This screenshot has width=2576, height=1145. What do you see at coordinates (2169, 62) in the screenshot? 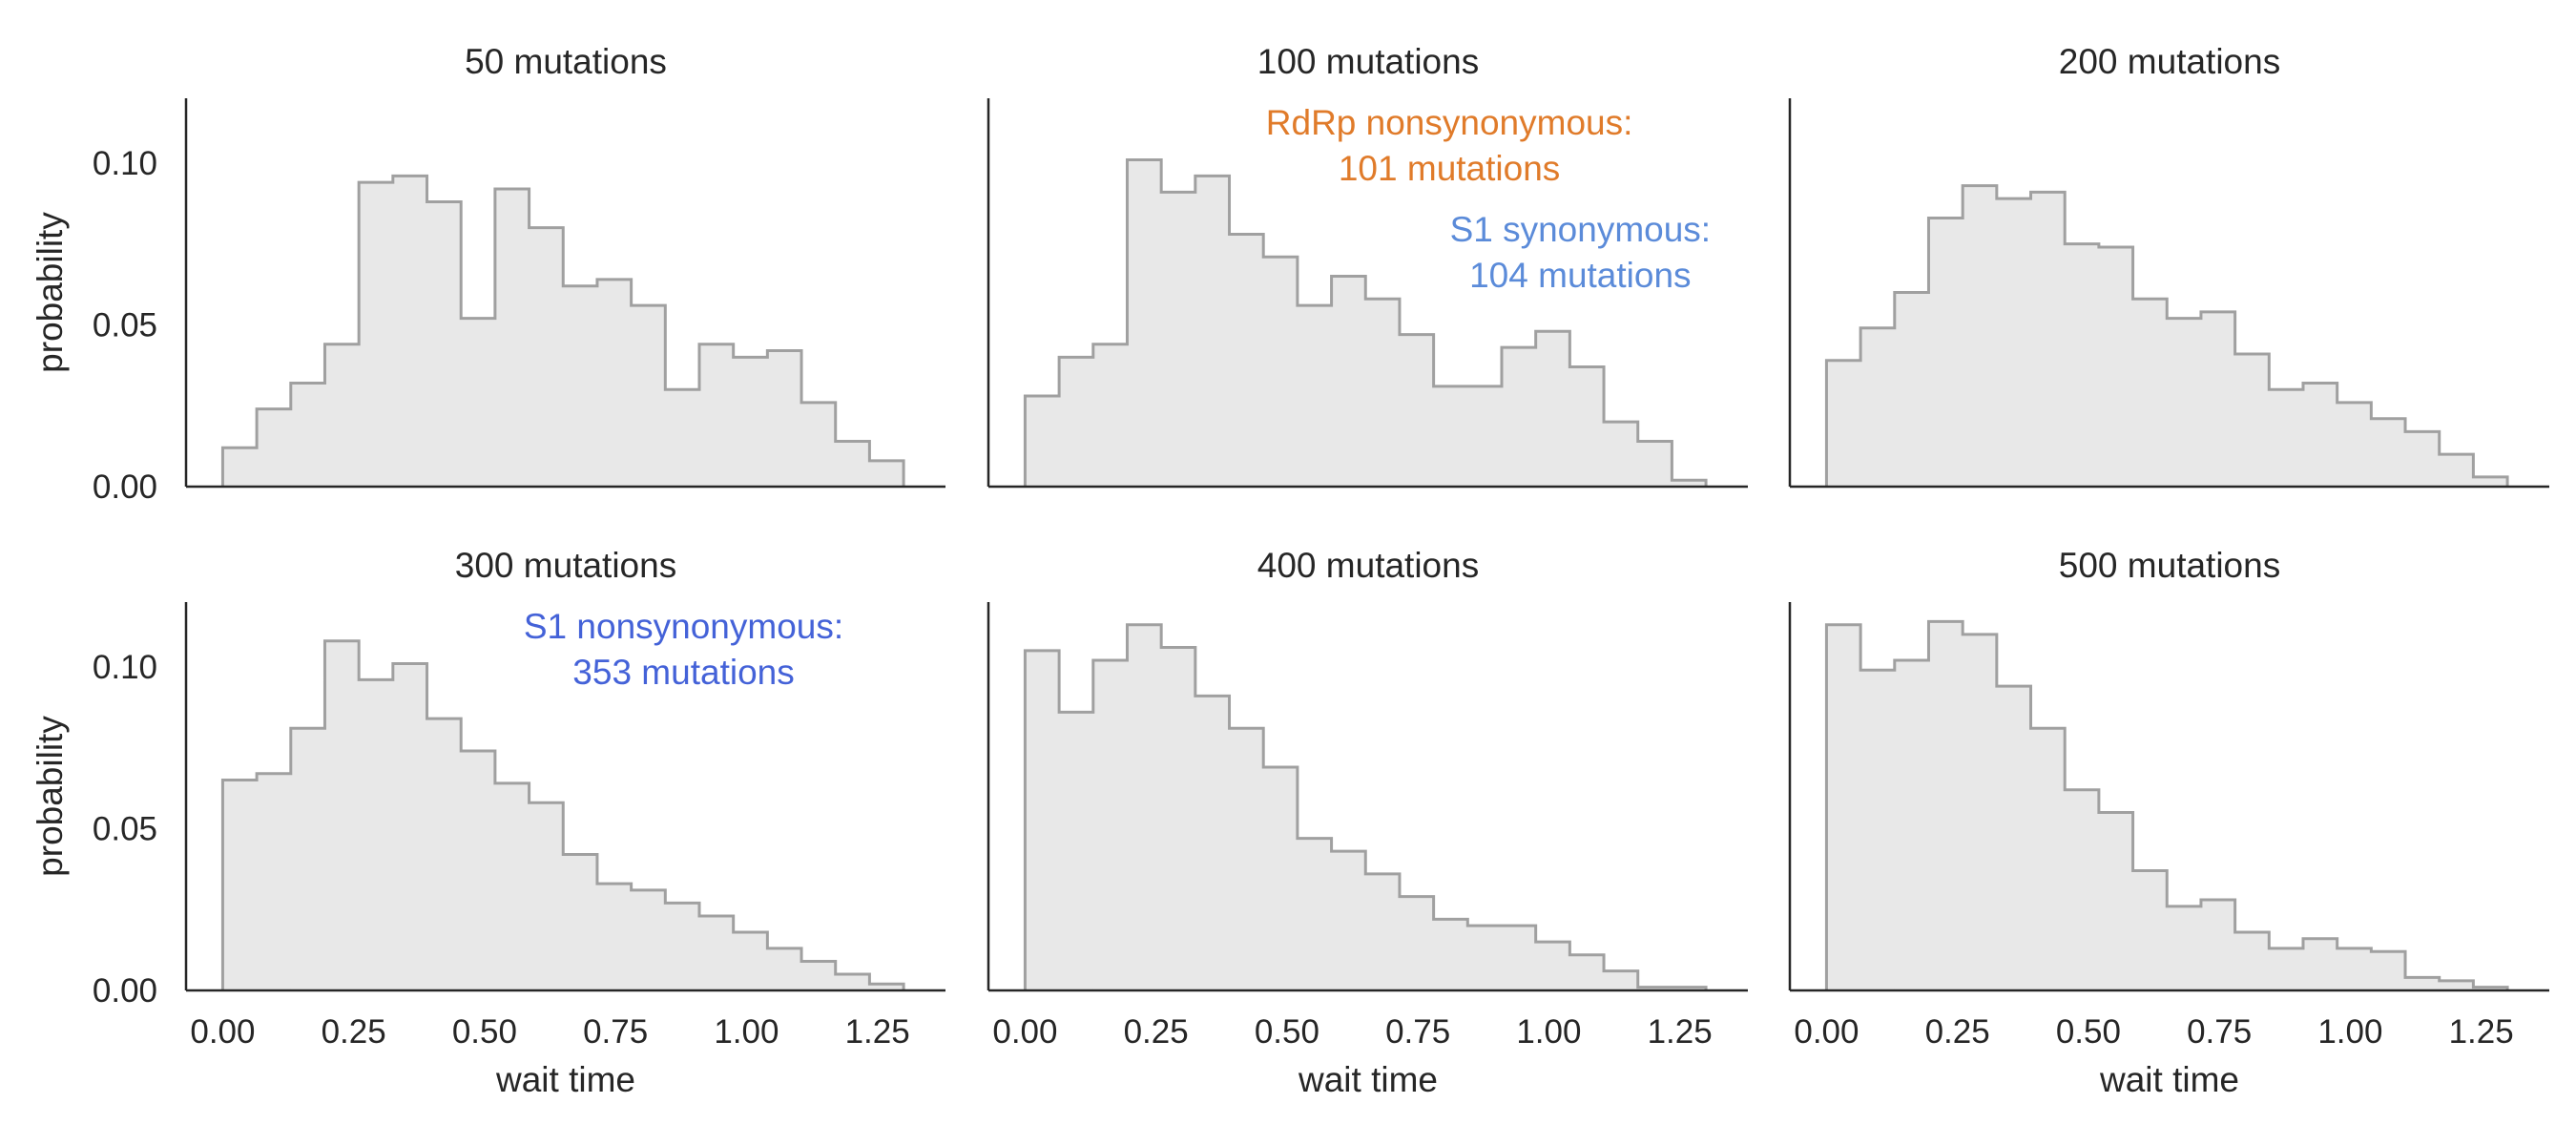
I see `panel-title: 200 mutations` at bounding box center [2169, 62].